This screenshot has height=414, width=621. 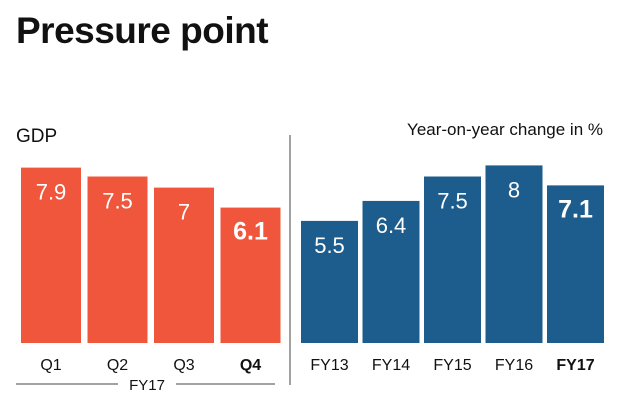 What do you see at coordinates (575, 209) in the screenshot?
I see `yoy-value-label-fy17: 7.1` at bounding box center [575, 209].